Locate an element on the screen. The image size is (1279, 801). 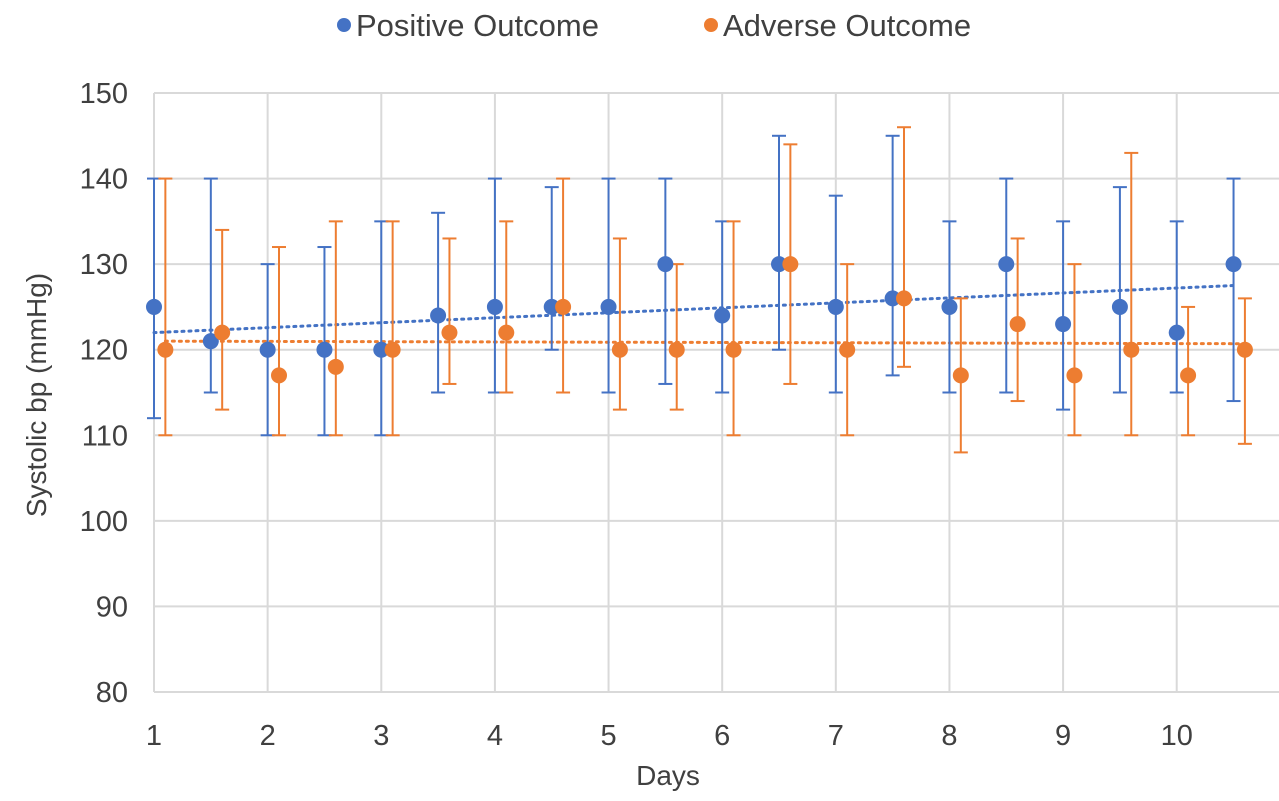
trendline-positive is located at coordinates (694, 309).